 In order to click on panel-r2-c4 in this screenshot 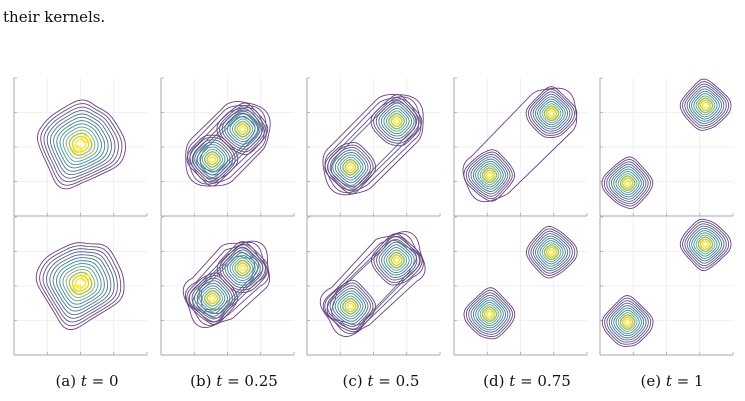, I will do `click(520, 286)`.